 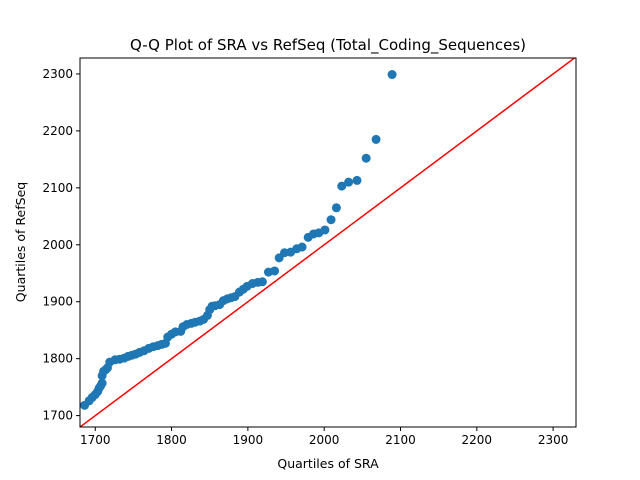 I want to click on y-axis-label: Quartiles of RefSeq, so click(x=20, y=242).